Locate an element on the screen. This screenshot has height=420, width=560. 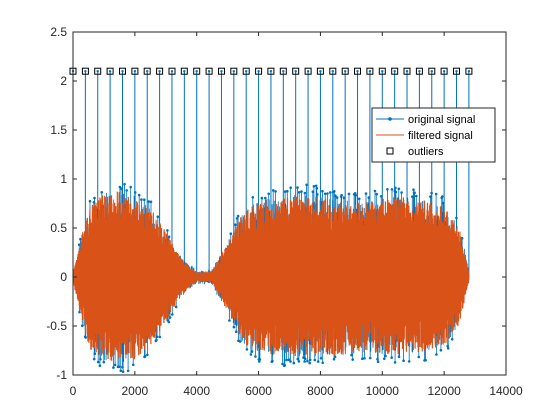
x-tick-label: 10000 is located at coordinates (383, 391).